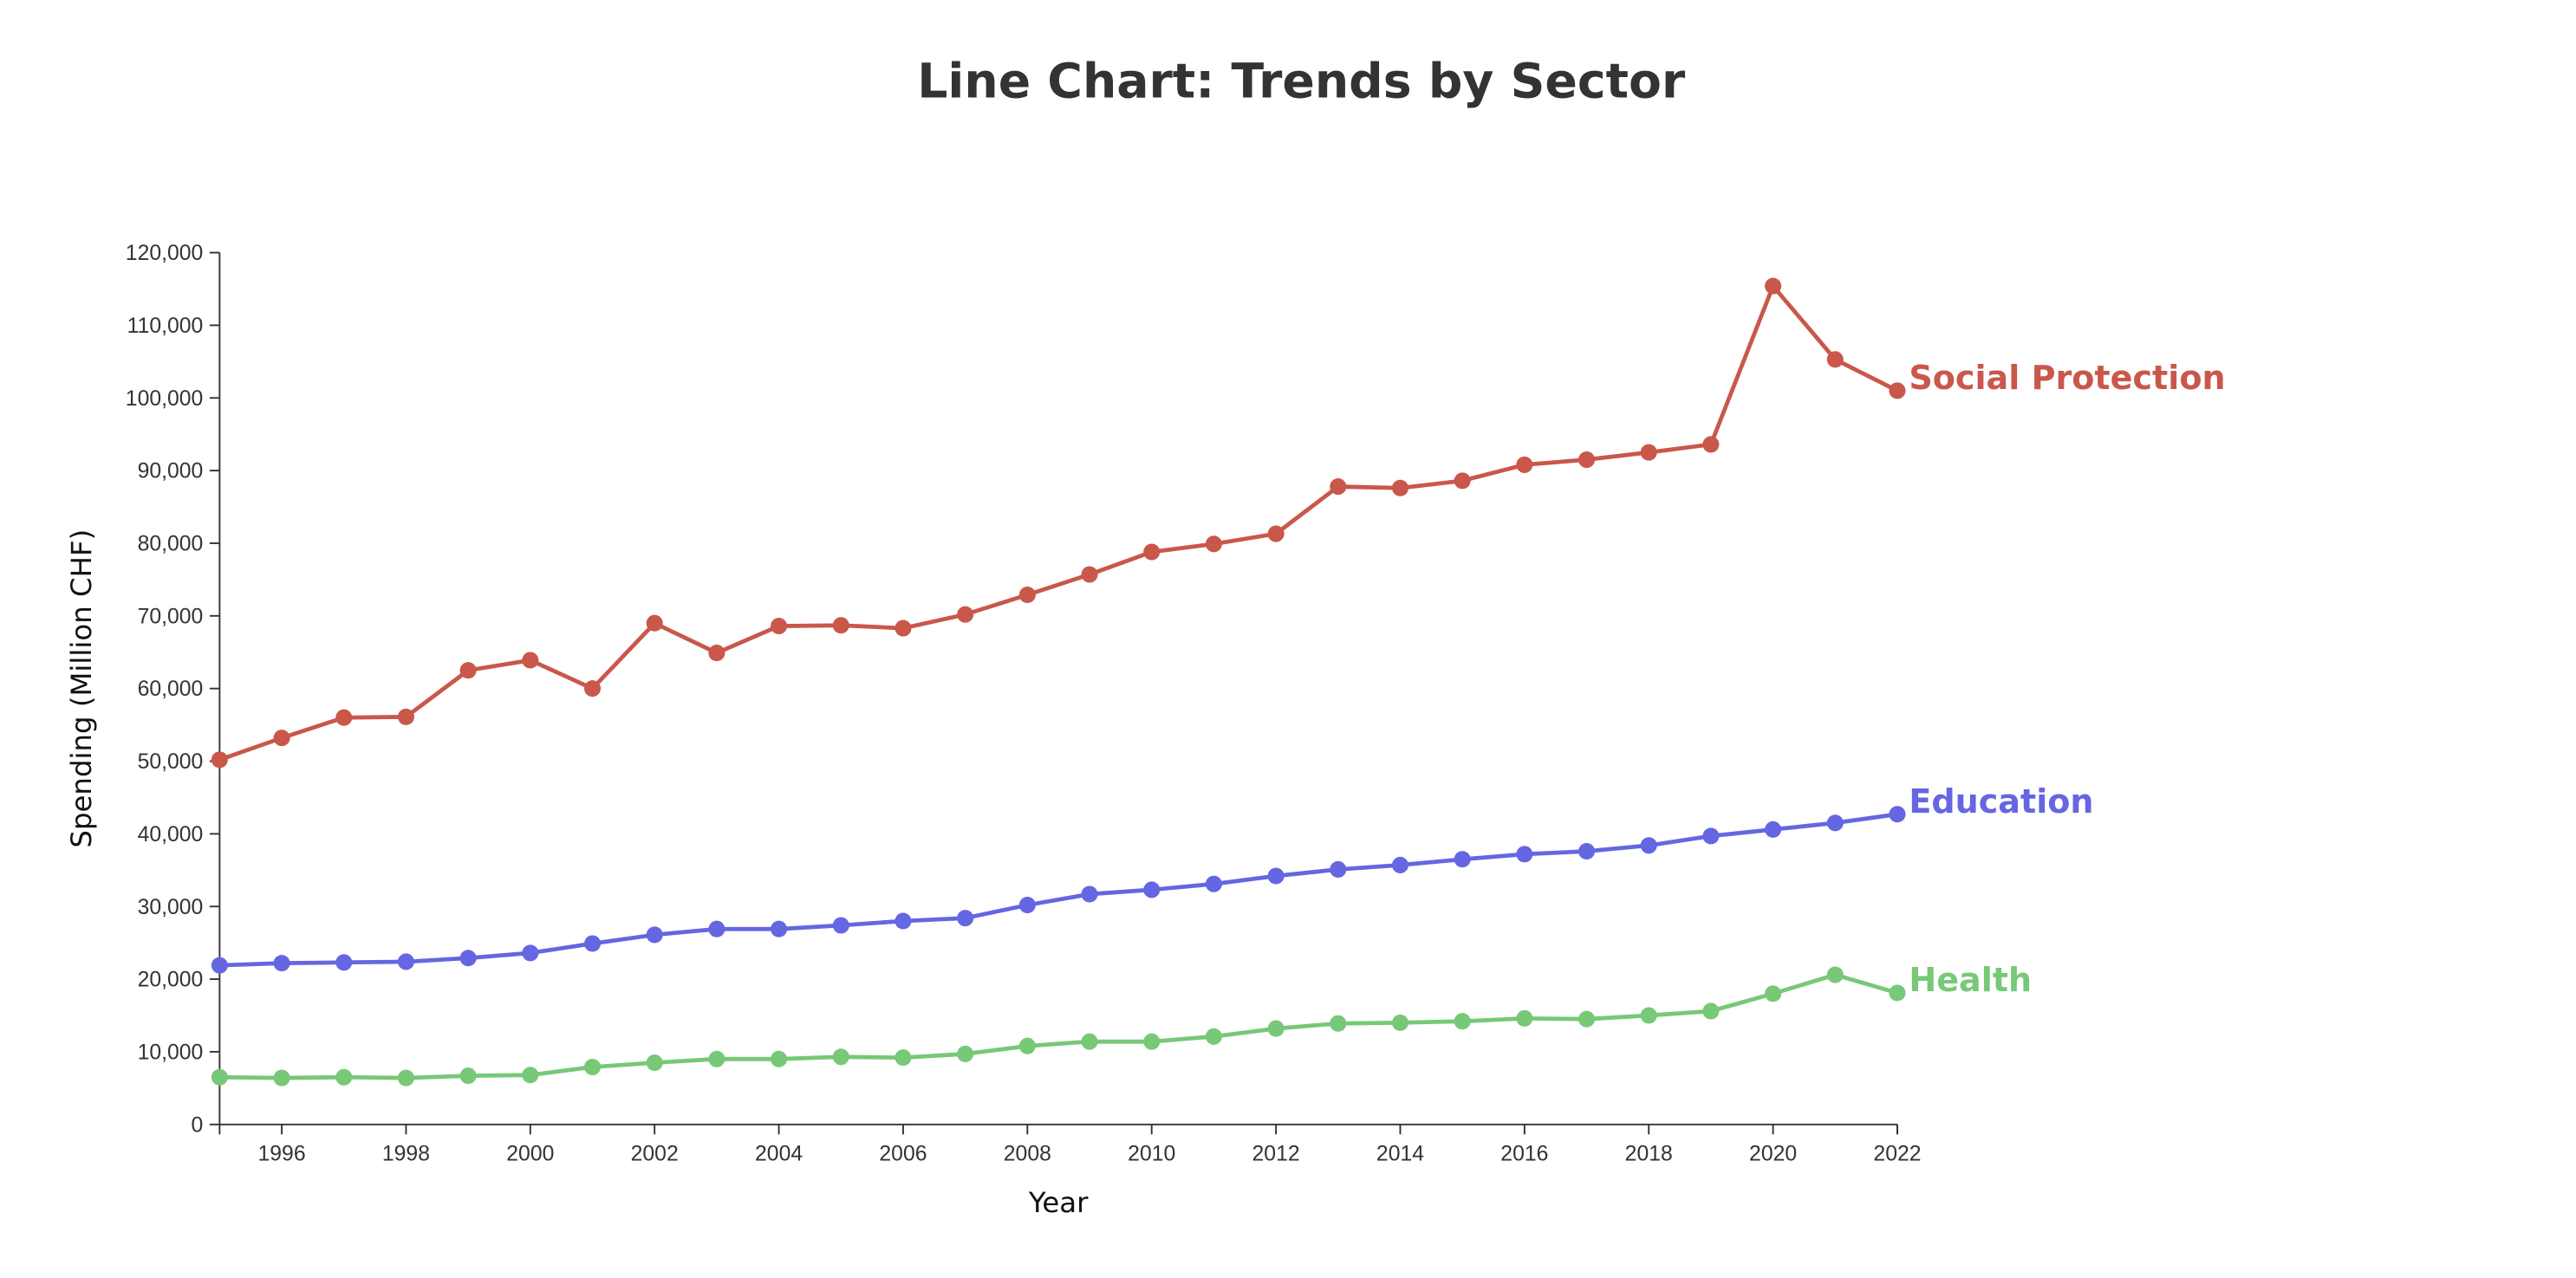  What do you see at coordinates (1970, 980) in the screenshot?
I see `series-label-health: Health` at bounding box center [1970, 980].